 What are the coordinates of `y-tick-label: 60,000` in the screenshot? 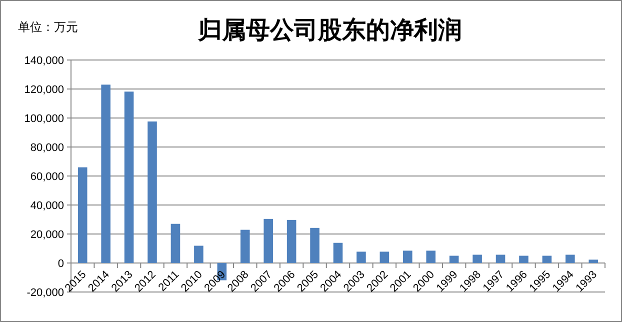 It's located at (47, 177).